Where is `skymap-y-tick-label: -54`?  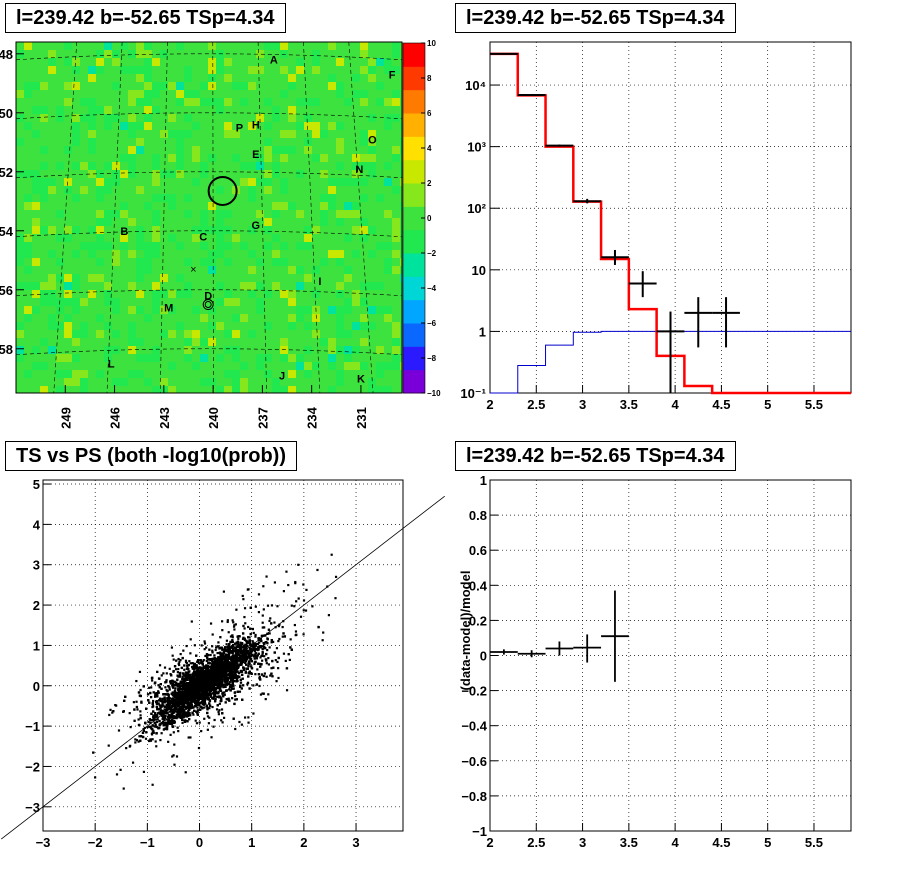 skymap-y-tick-label: -54 is located at coordinates (7, 231).